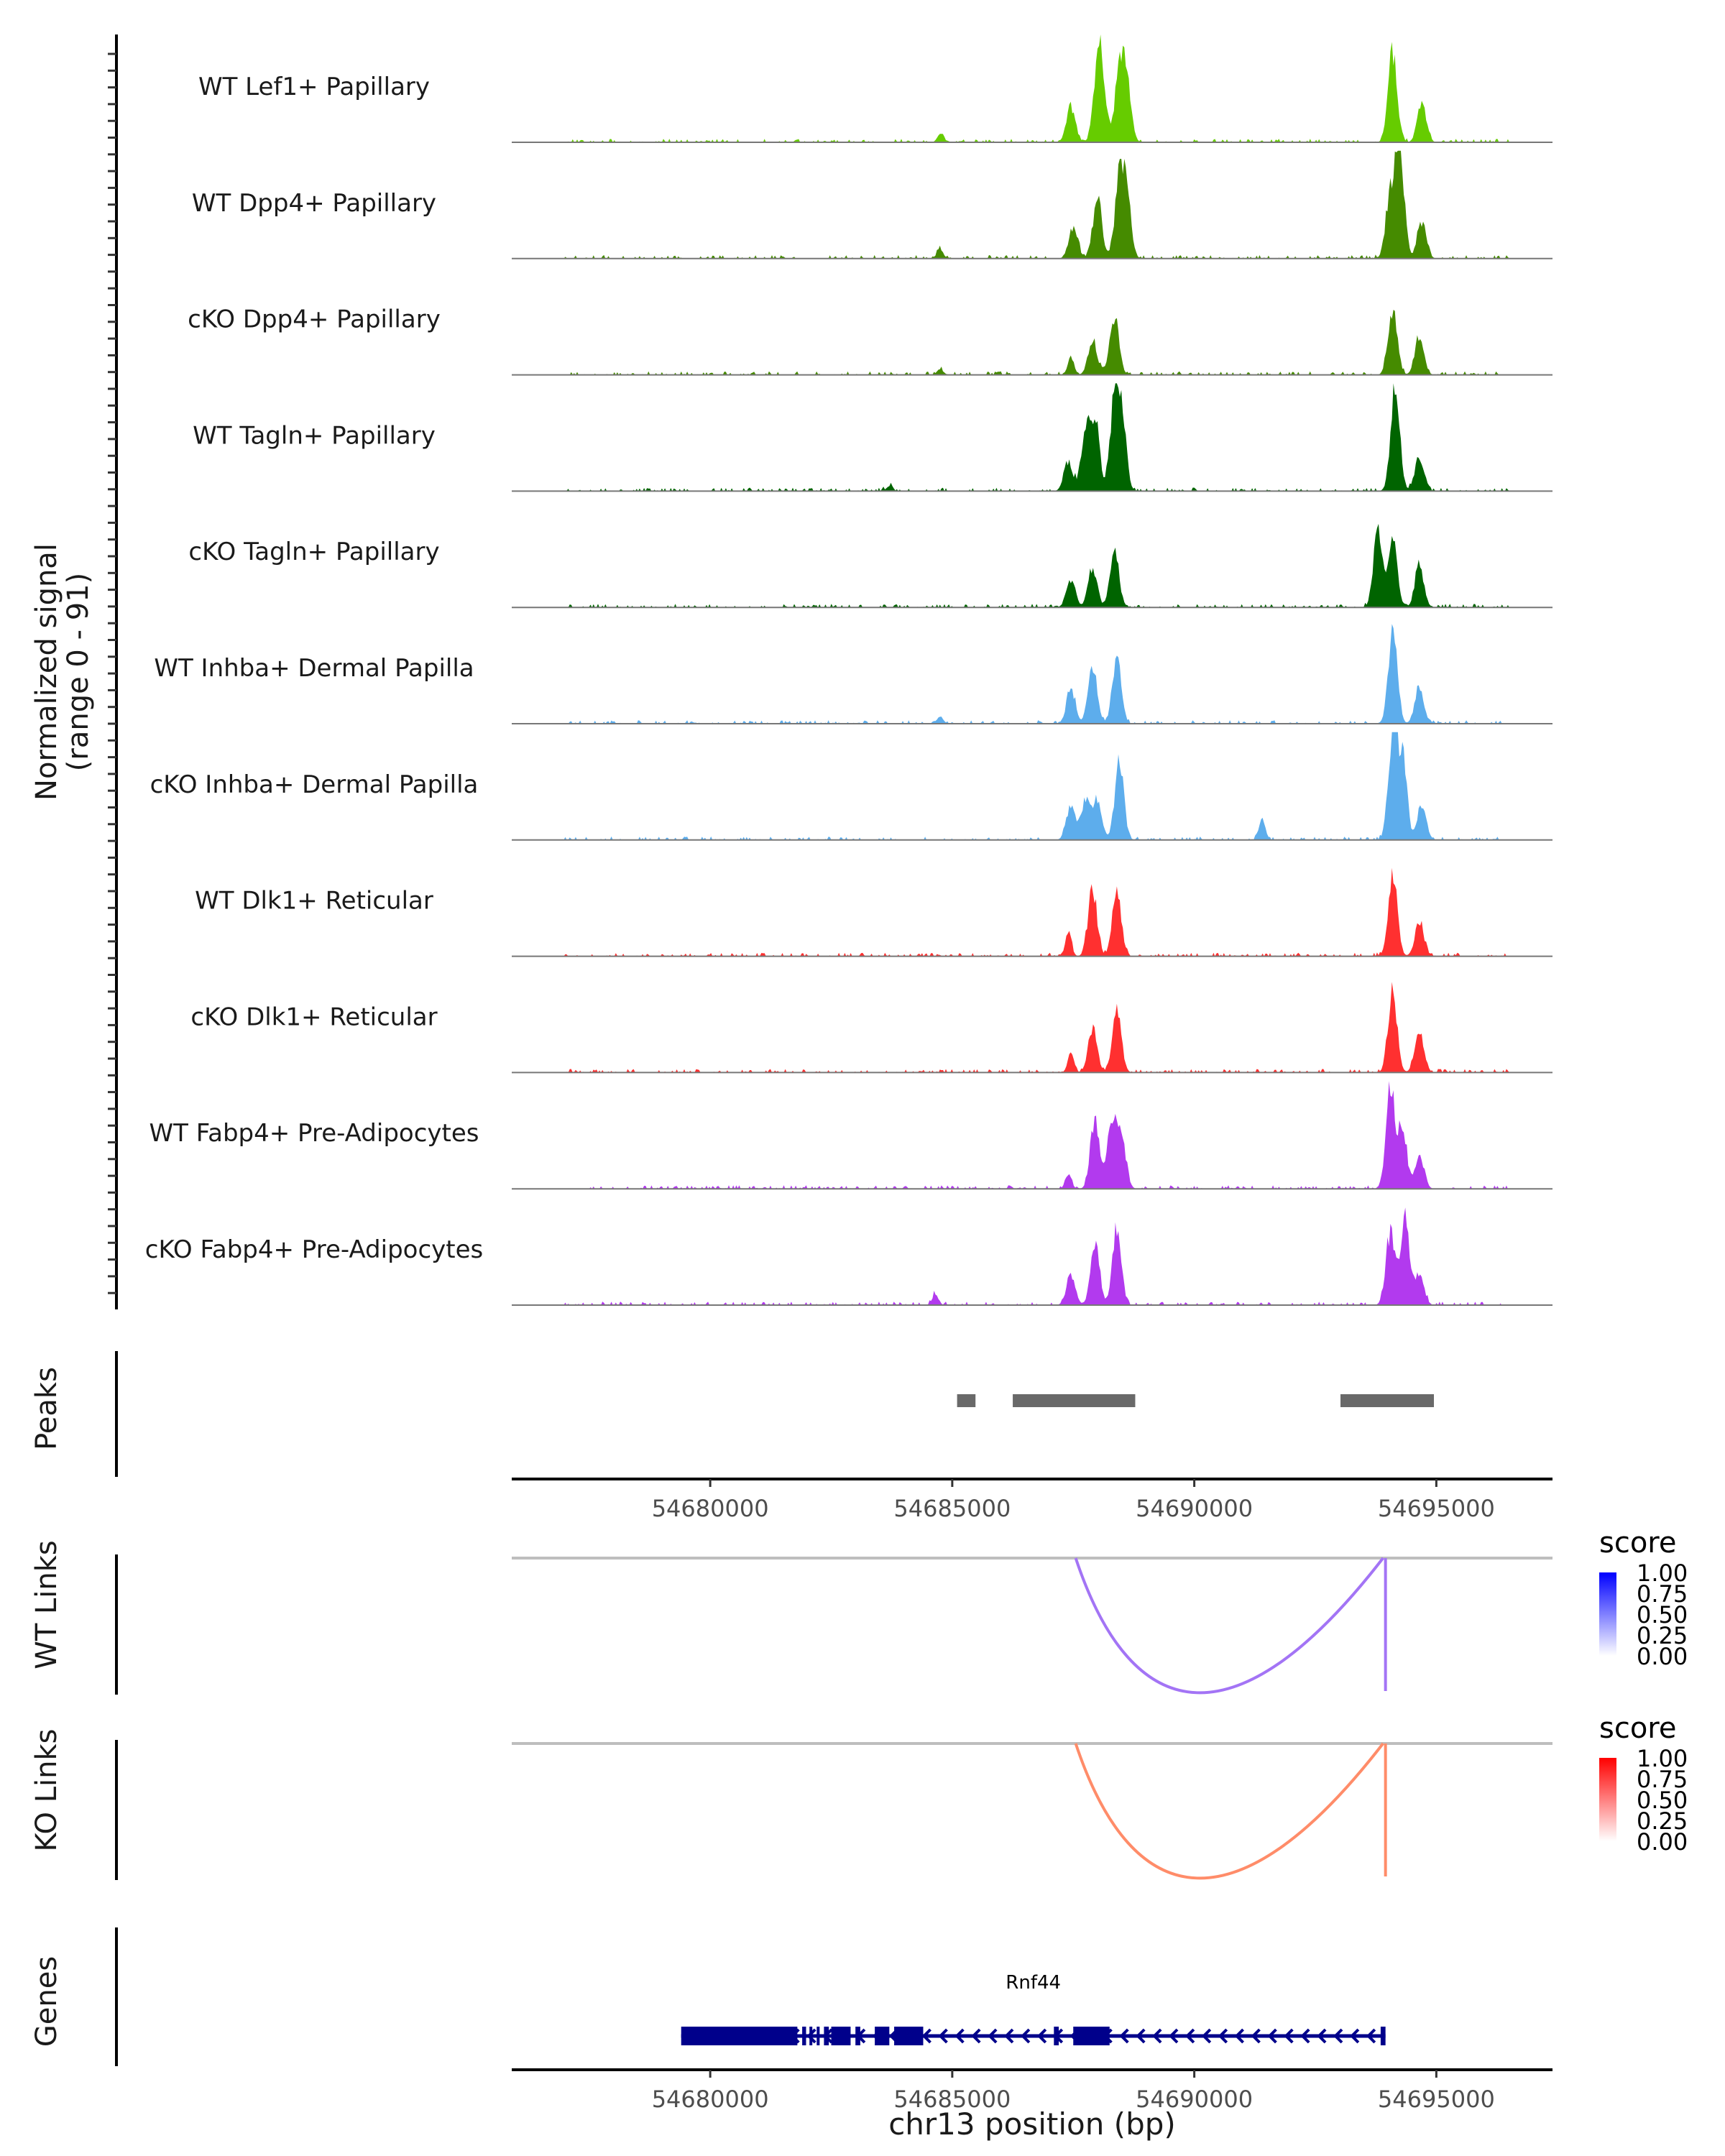 The height and width of the screenshot is (2156, 1725). I want to click on coverage-track: WT Dlk1+ Reticular, so click(873, 912).